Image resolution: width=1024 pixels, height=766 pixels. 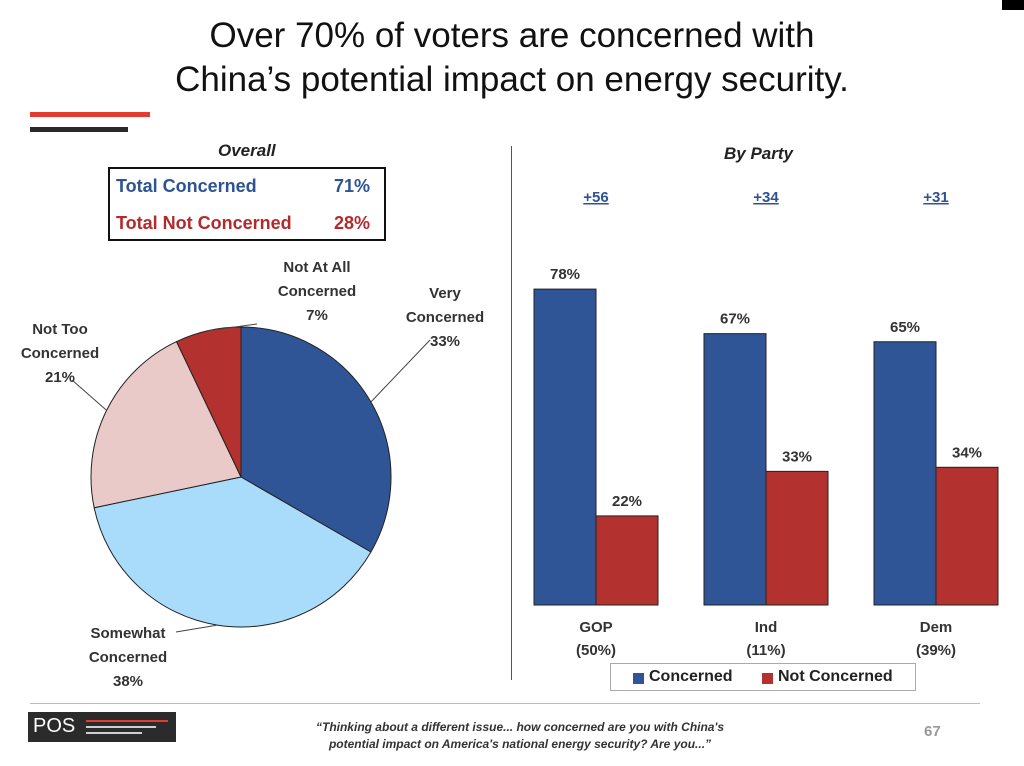 I want to click on summary-concerned-row: Total Concerned 71%, so click(x=243, y=186).